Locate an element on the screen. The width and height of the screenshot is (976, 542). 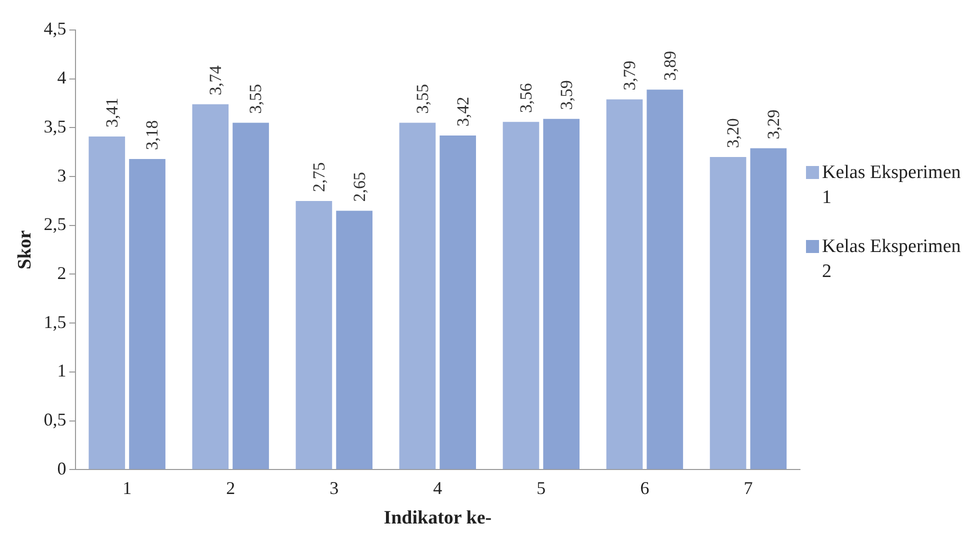
y-tick-label: 3 is located at coordinates (61, 175).